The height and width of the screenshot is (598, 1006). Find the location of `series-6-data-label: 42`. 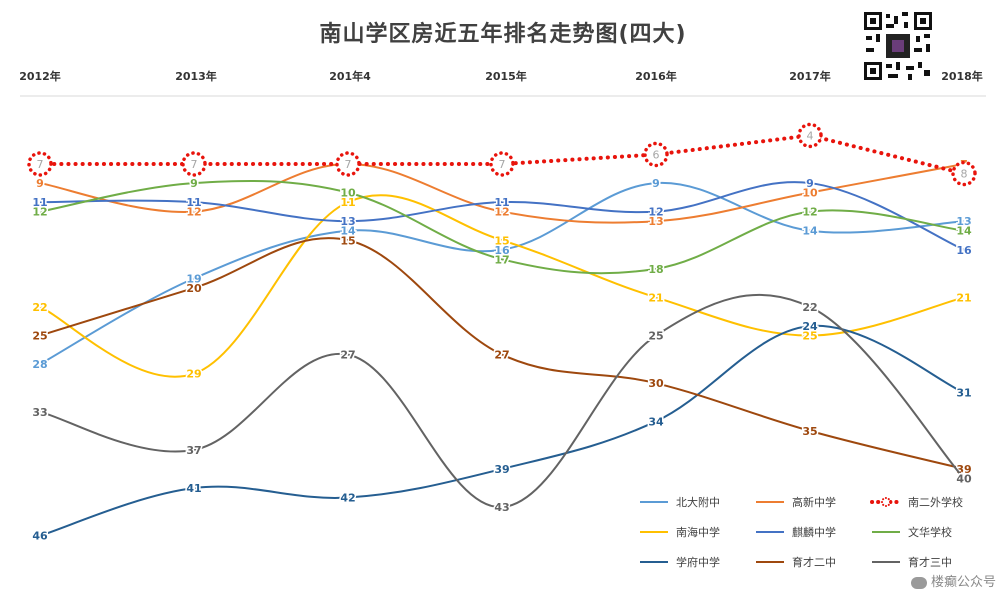

series-6-data-label: 42 is located at coordinates (347, 498).